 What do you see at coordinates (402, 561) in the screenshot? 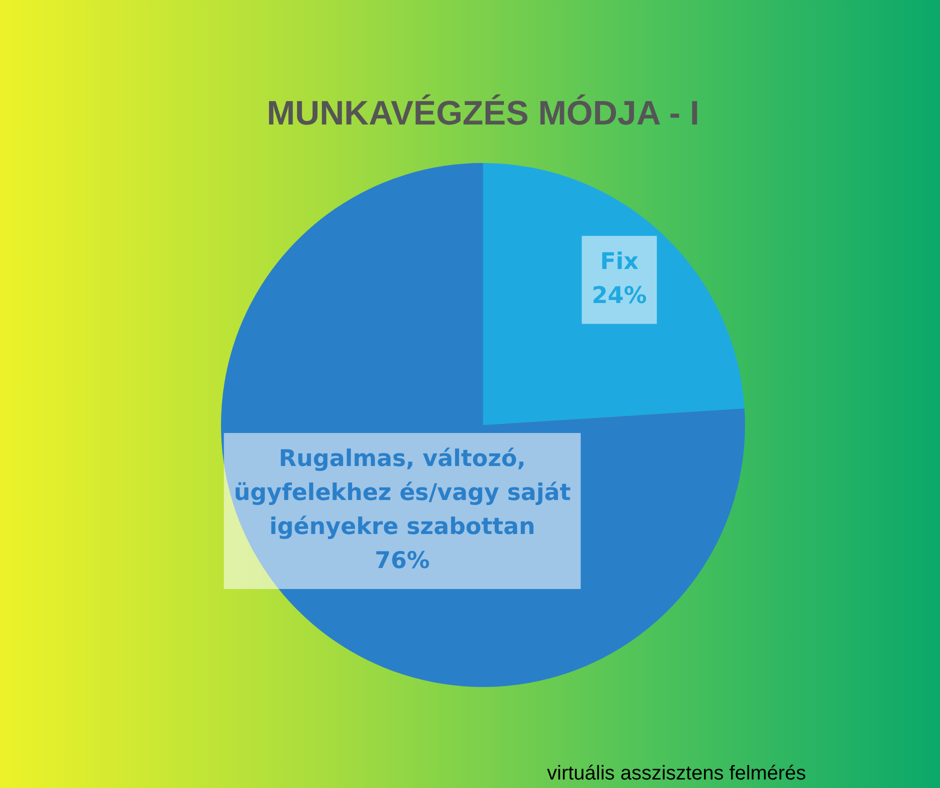
I see `data-label: 76%` at bounding box center [402, 561].